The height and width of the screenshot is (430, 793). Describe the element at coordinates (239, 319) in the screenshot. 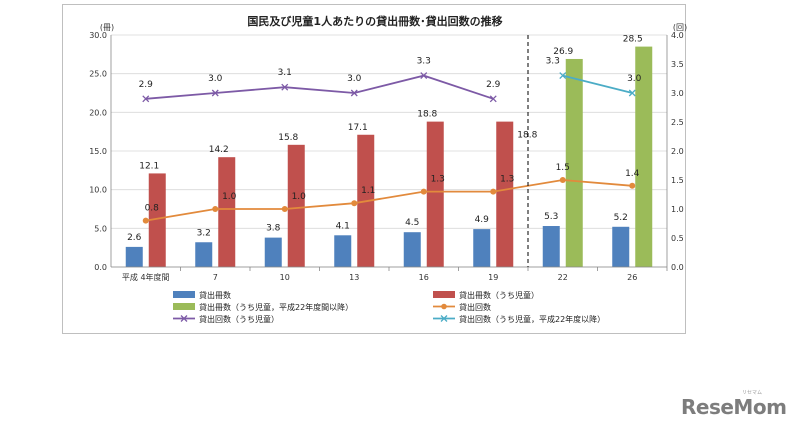

I see `legend-label: 貸出回数（うち児童）` at that location.